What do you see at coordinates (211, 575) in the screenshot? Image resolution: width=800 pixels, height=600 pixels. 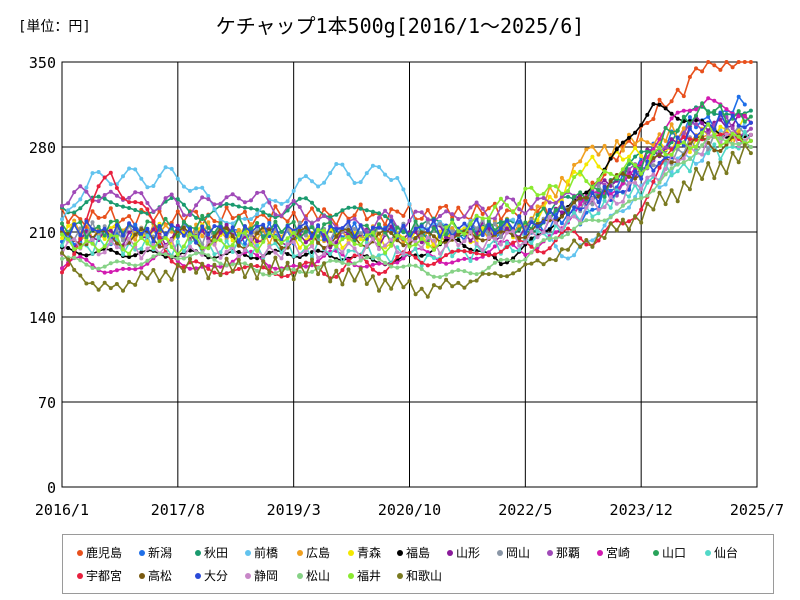 I see `legend-item: 大分` at bounding box center [211, 575].